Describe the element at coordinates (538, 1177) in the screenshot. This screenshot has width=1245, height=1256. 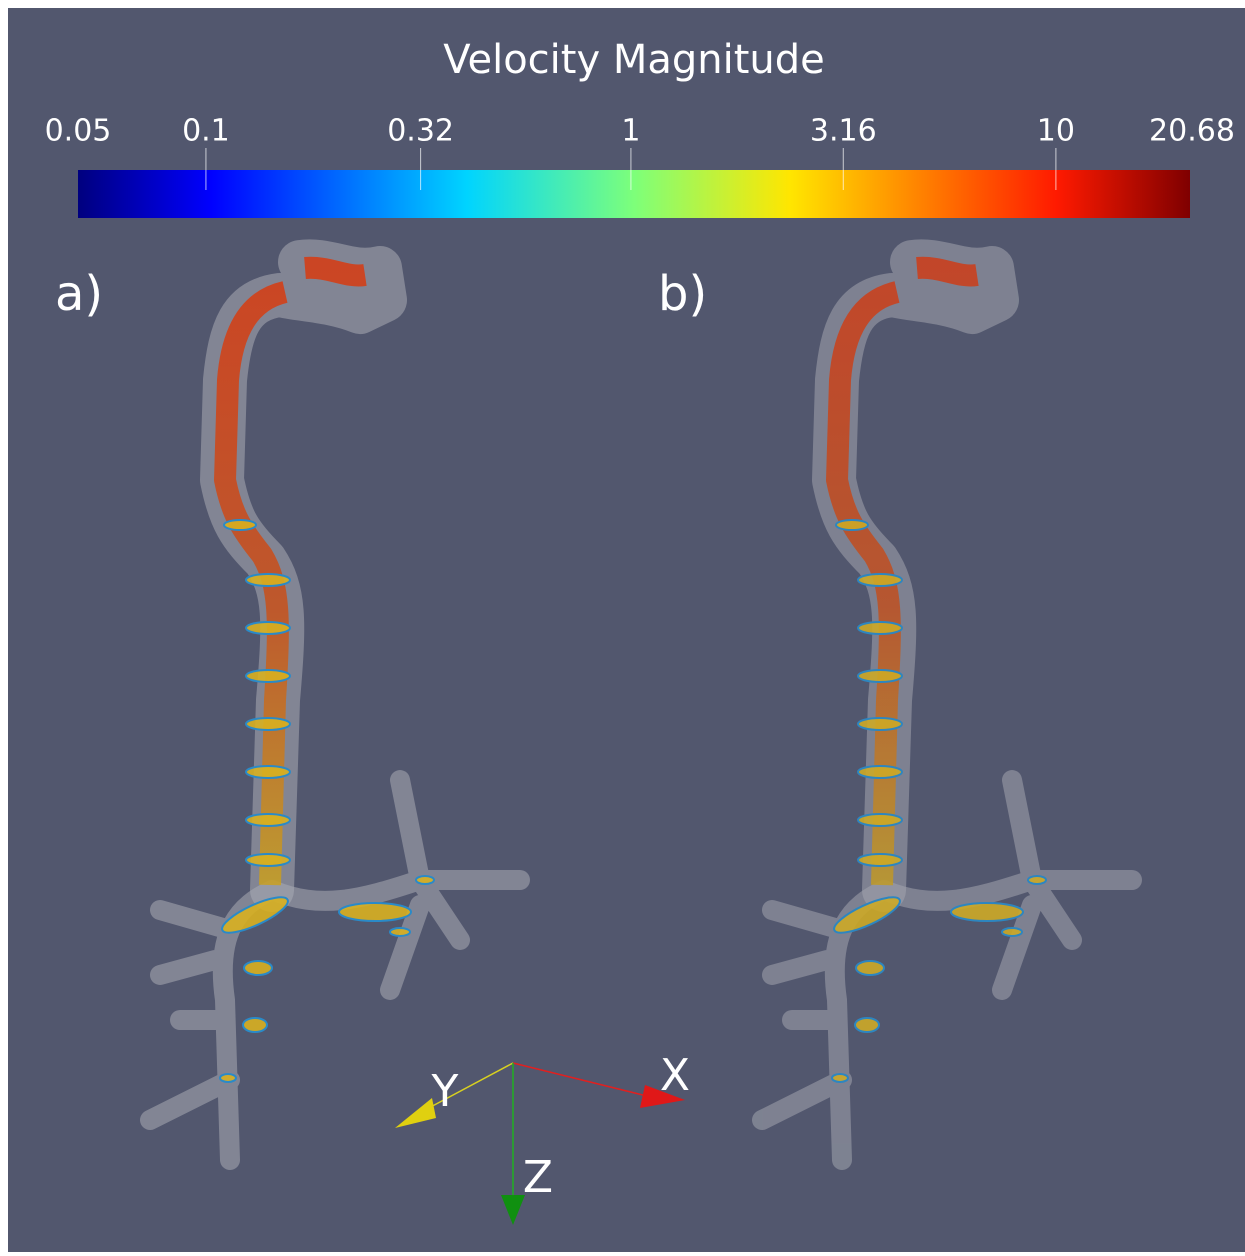
I see `axis-label: Z` at that location.